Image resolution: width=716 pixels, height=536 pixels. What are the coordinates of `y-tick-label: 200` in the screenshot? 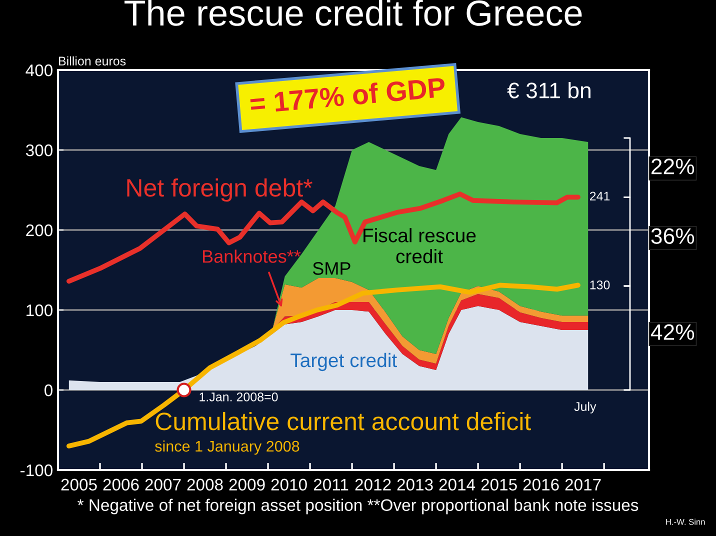 It's located at (39, 230).